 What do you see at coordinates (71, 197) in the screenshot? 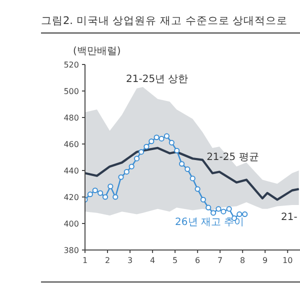
I see `y-tick-label: 420` at bounding box center [71, 197].